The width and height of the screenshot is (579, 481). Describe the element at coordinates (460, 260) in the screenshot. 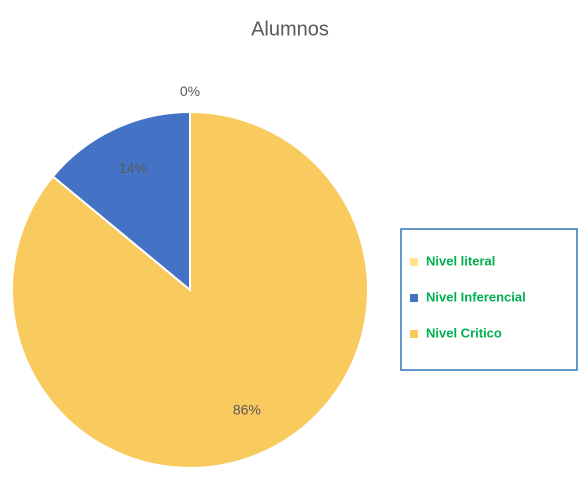

I see `legend-label: Nivel literal` at that location.